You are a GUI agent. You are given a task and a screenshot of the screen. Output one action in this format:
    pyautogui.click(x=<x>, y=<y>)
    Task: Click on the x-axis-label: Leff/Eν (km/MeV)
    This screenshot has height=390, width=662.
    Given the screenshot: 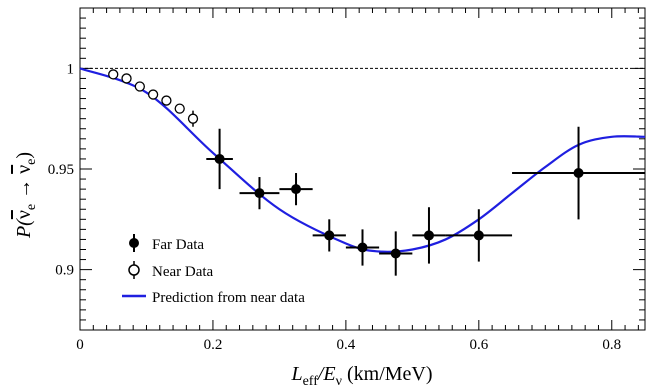 What is the action you would take?
    pyautogui.click(x=361, y=376)
    